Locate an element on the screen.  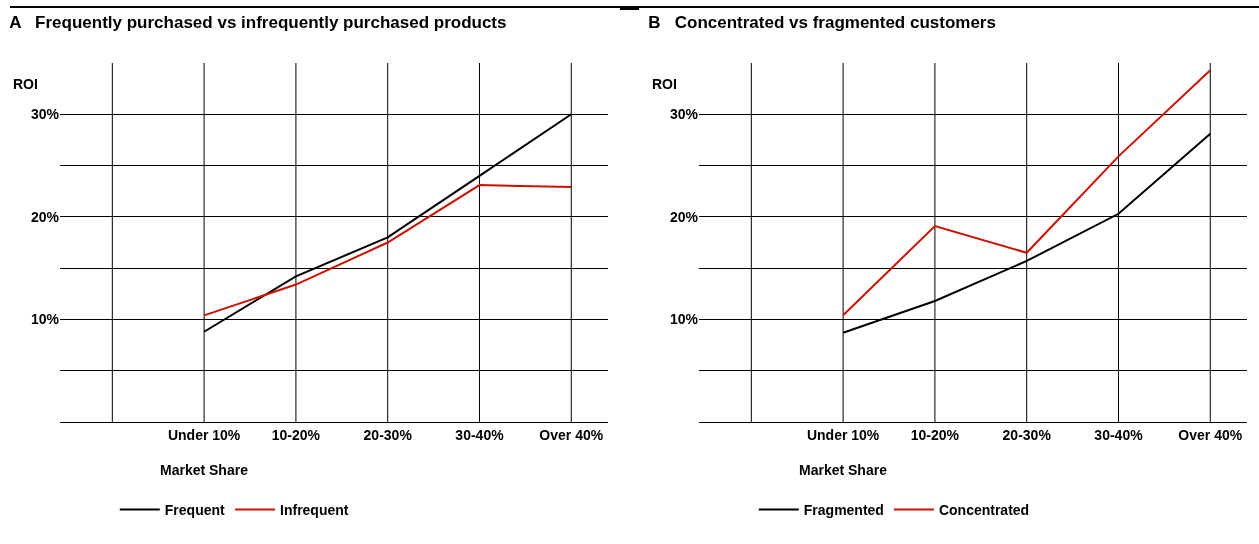
legend-label: Concentrated is located at coordinates (984, 509).